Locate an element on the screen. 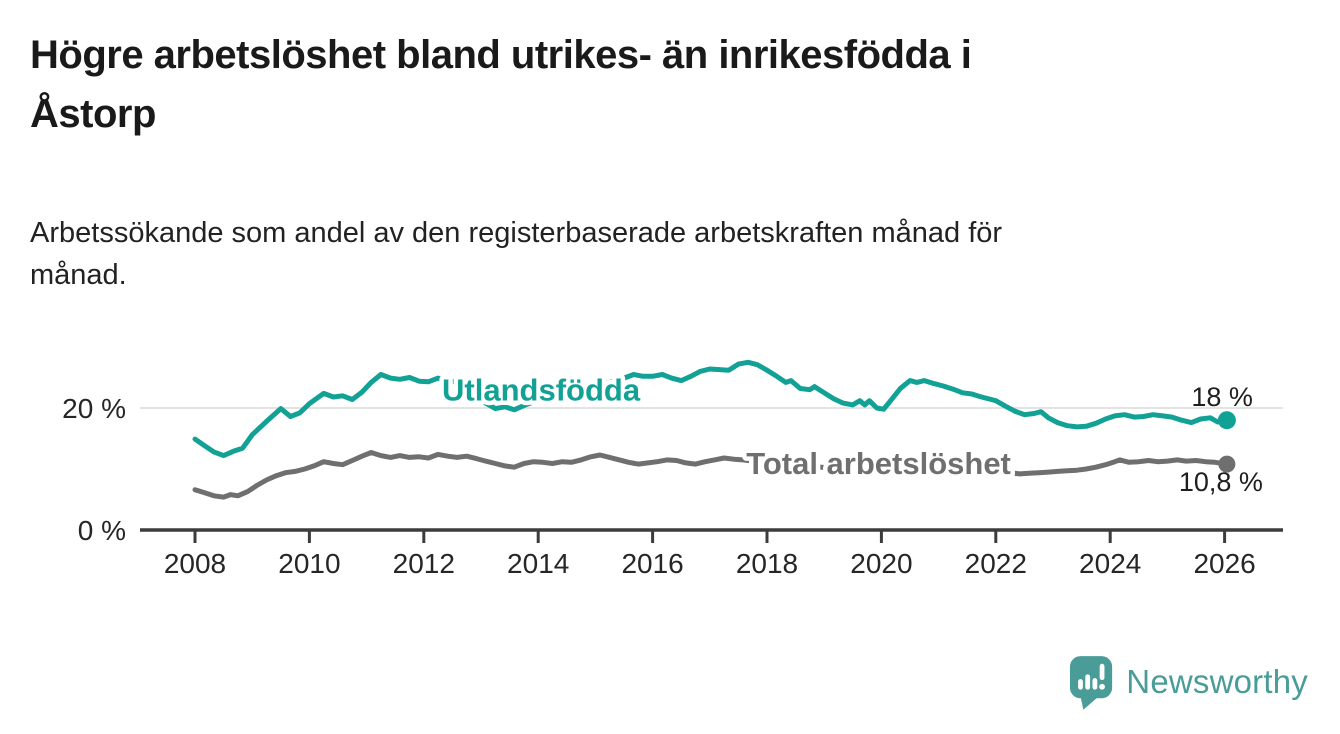 The height and width of the screenshot is (734, 1340). end-value-label-total: 10,8 % is located at coordinates (1221, 482).